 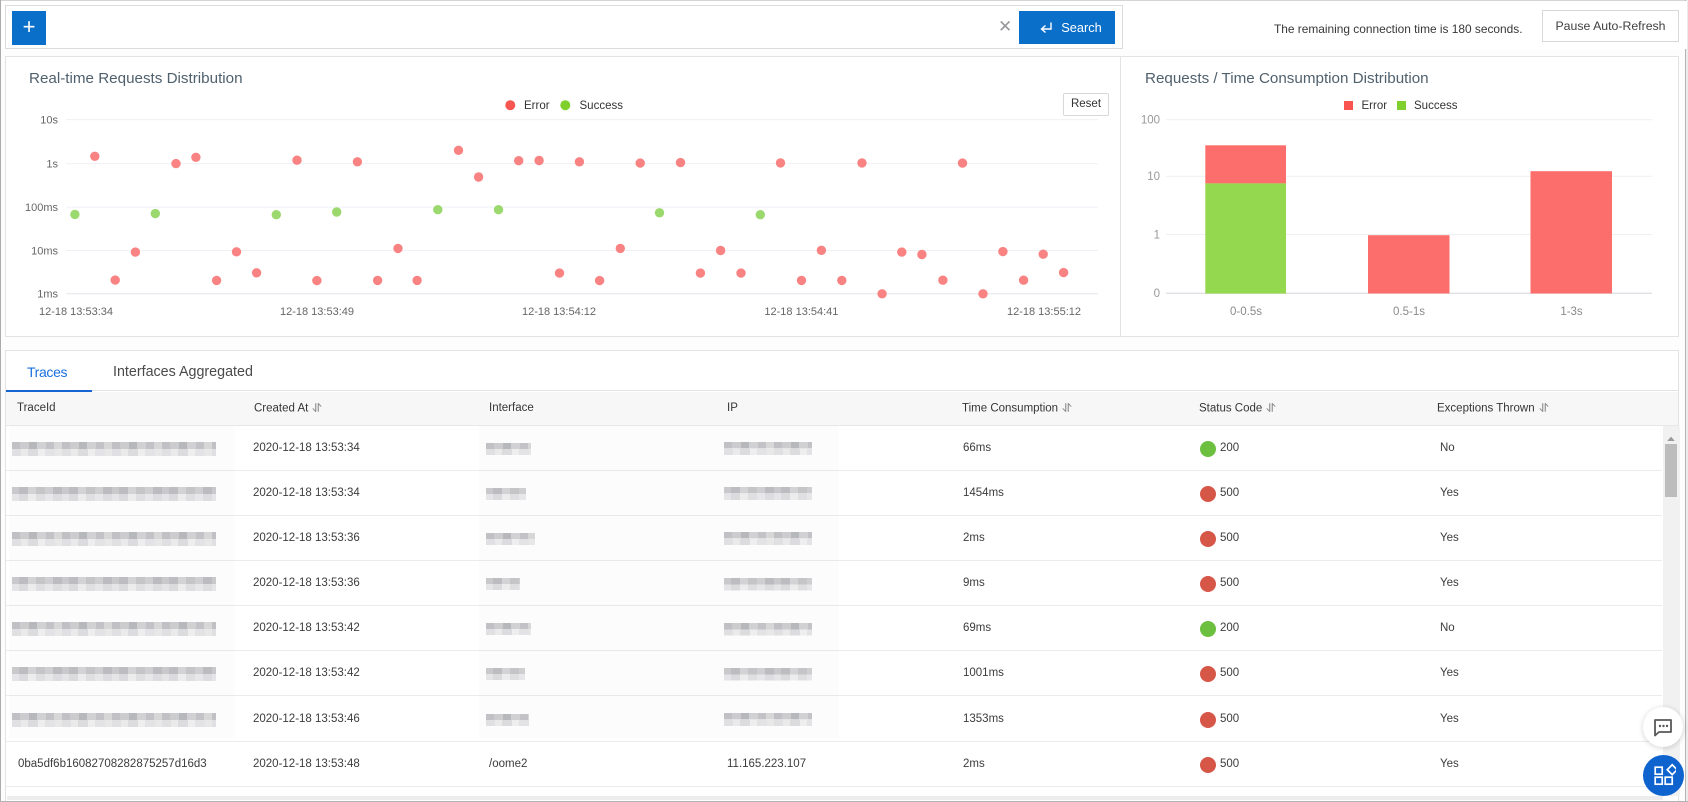 I want to click on svg-text: 12-18 13:55:12, so click(x=1044, y=312).